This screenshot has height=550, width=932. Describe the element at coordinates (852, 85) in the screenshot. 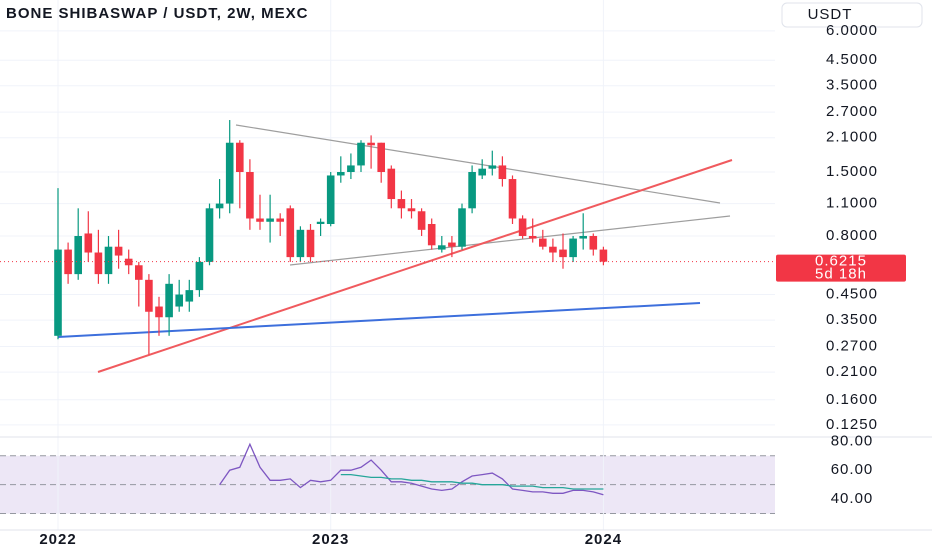

I see `y-tick-label: 3.5000` at that location.